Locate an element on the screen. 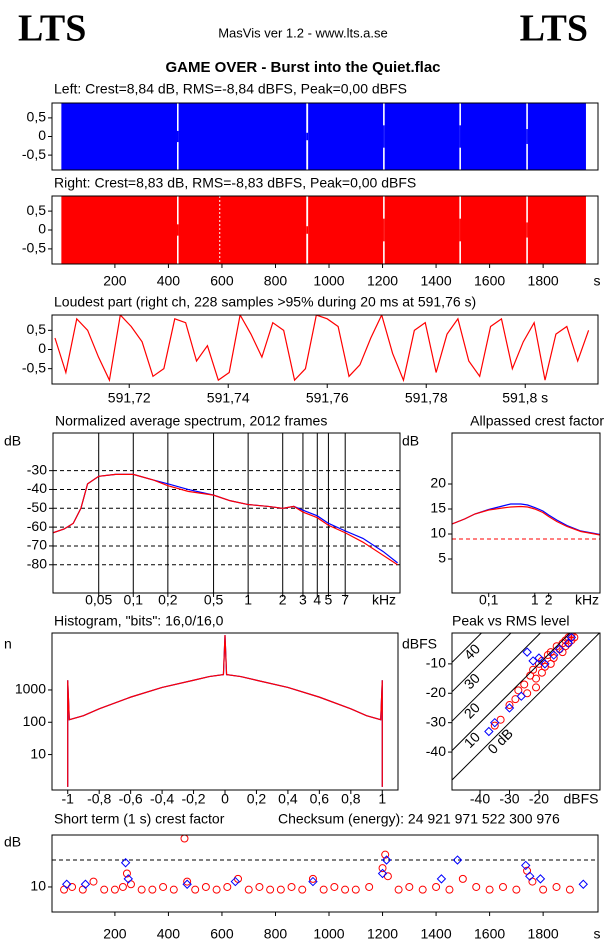 The height and width of the screenshot is (946, 606). y-tick-label: -40 is located at coordinates (37, 488).